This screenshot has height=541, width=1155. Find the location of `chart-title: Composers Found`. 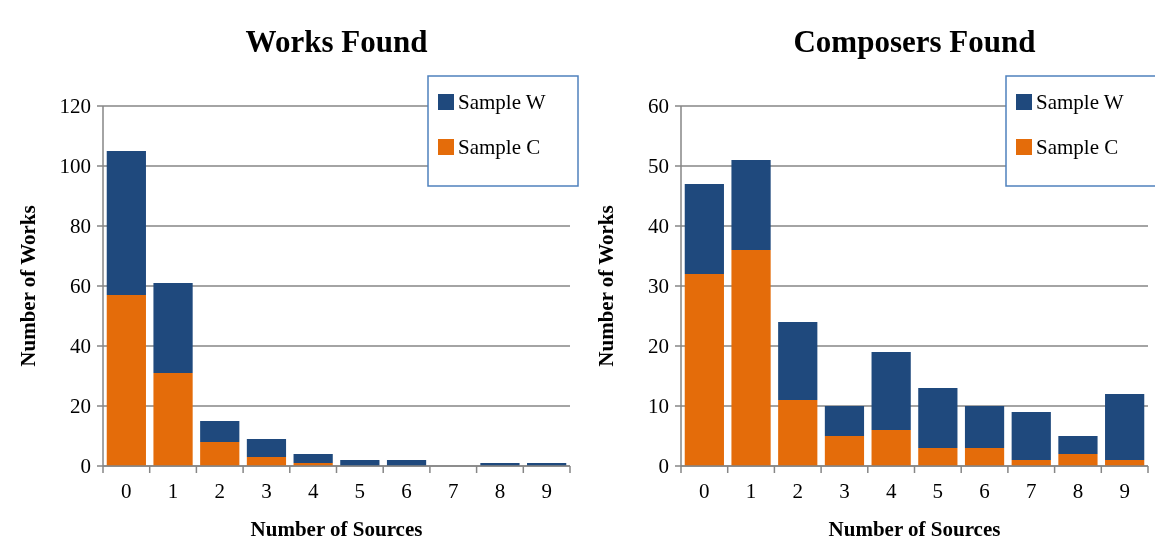

chart-title: Composers Found is located at coordinates (914, 41).